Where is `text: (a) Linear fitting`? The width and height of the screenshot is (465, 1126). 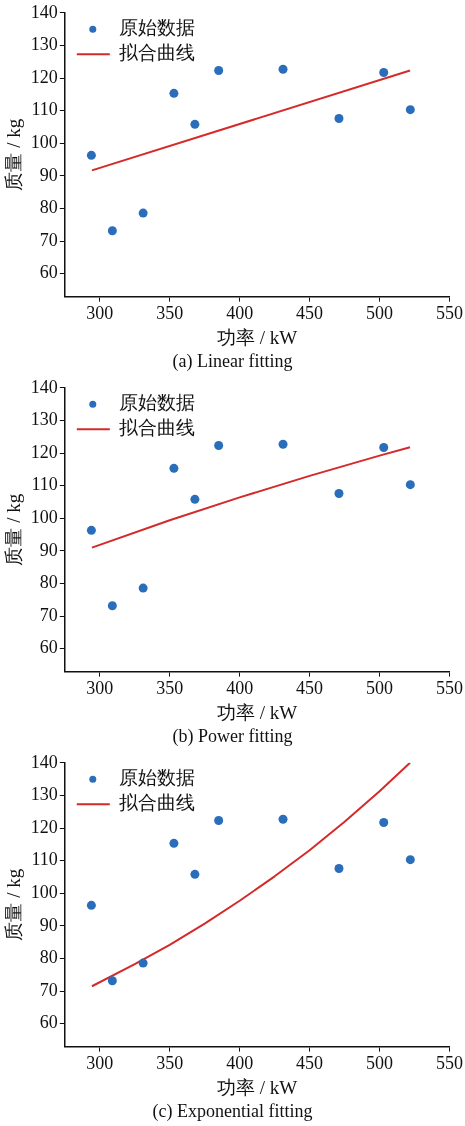 text: (a) Linear fitting is located at coordinates (232, 361).